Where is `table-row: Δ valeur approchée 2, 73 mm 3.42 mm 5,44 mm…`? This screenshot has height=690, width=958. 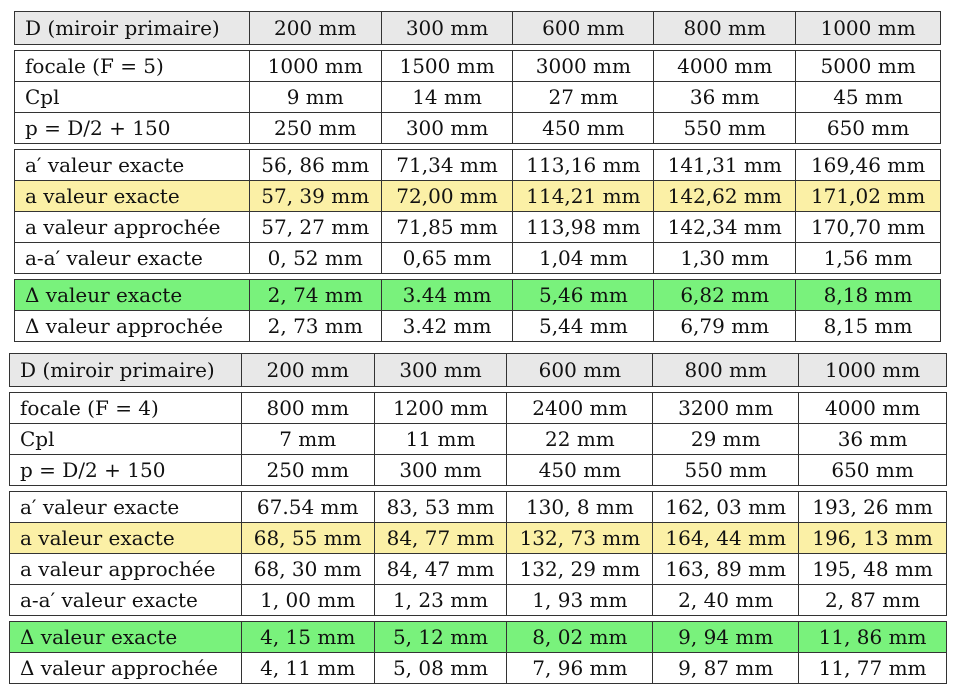 table-row: Δ valeur approchée 2, 73 mm 3.42 mm 5,44 mm… is located at coordinates (477, 326).